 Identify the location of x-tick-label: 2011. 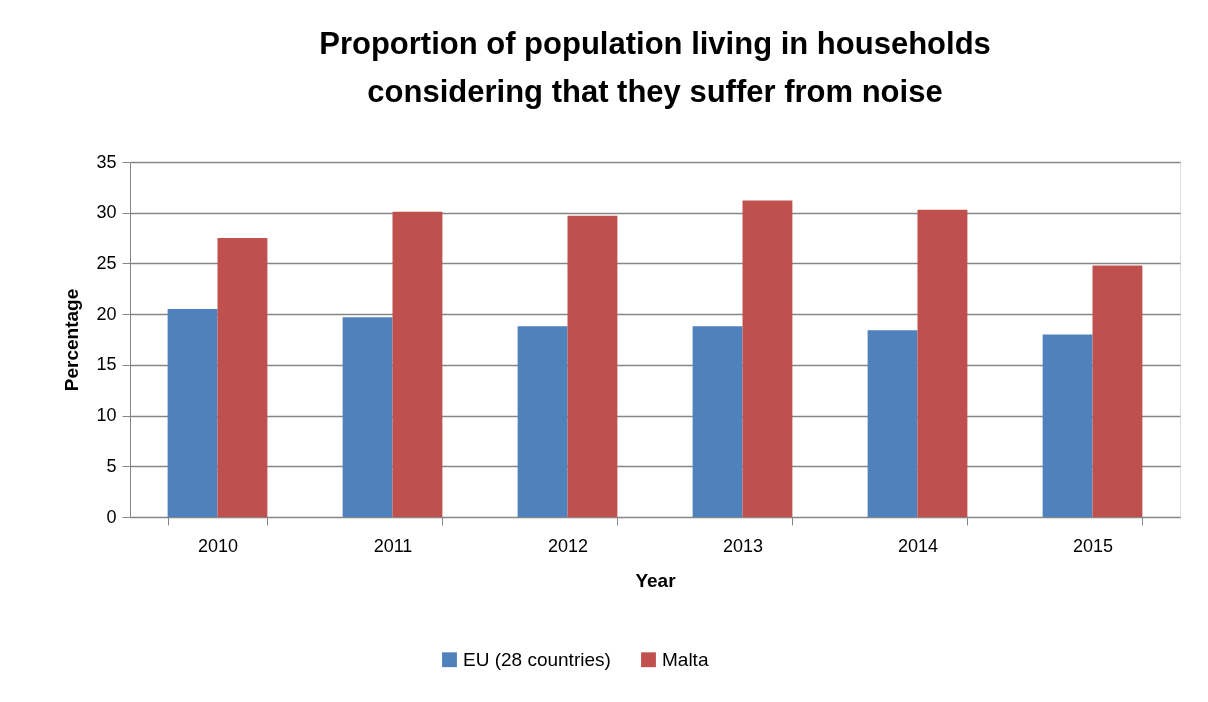
(393, 545).